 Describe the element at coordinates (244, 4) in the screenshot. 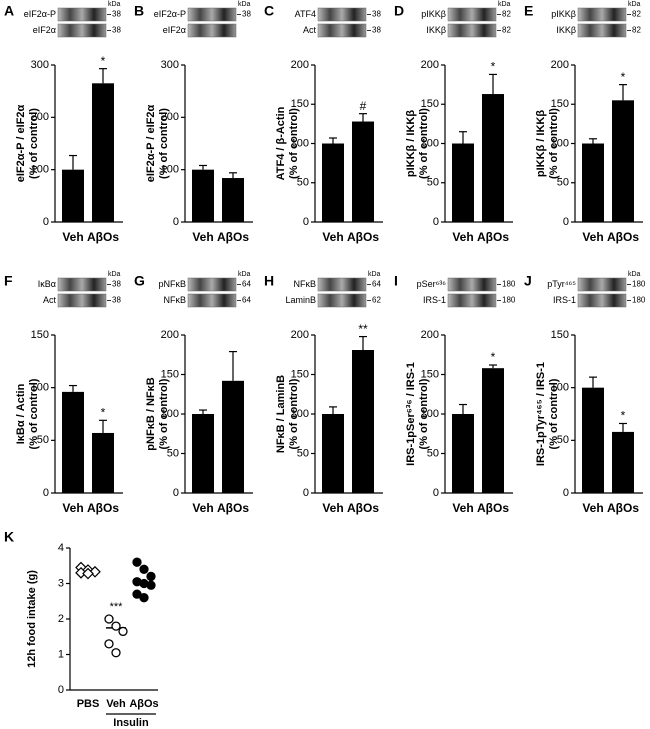

I see `blot-unit: kDa` at that location.